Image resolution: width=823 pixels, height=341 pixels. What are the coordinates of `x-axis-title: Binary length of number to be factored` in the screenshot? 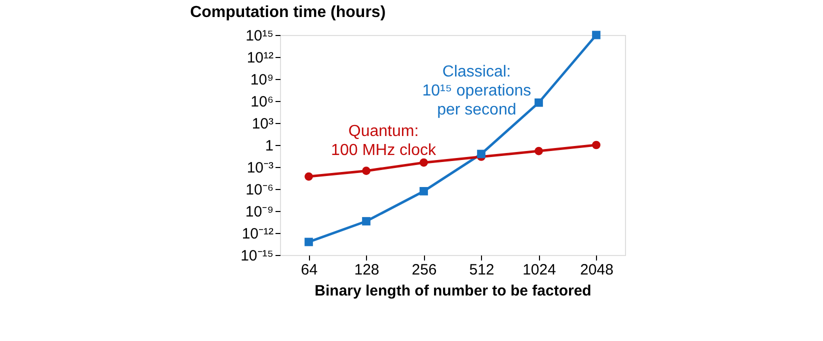 It's located at (453, 291).